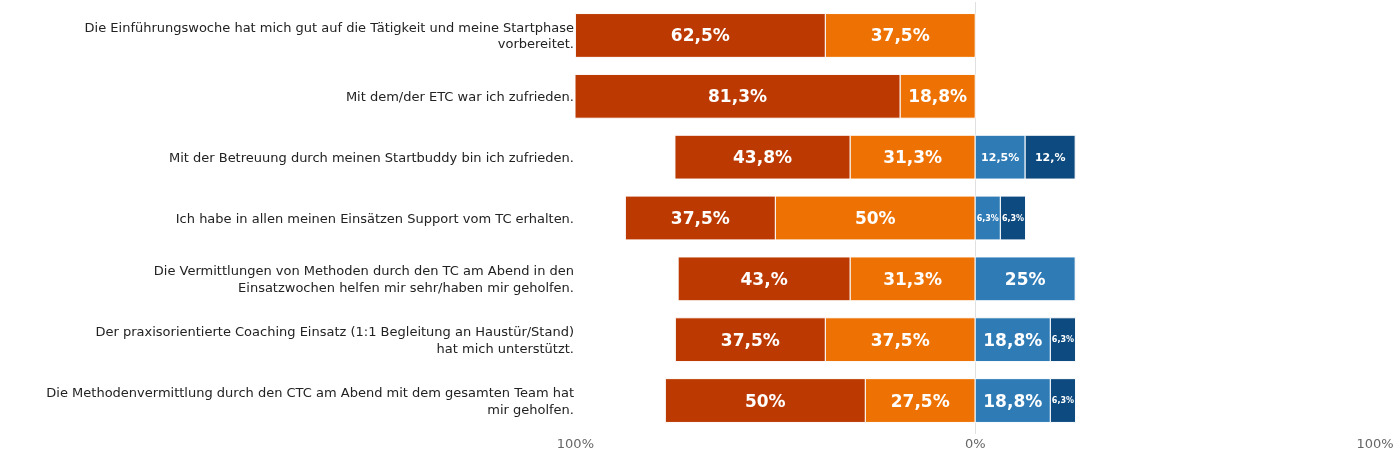 This screenshot has height=456, width=1395. What do you see at coordinates (762, 157) in the screenshot?
I see `data-label: 43,8%` at bounding box center [762, 157].